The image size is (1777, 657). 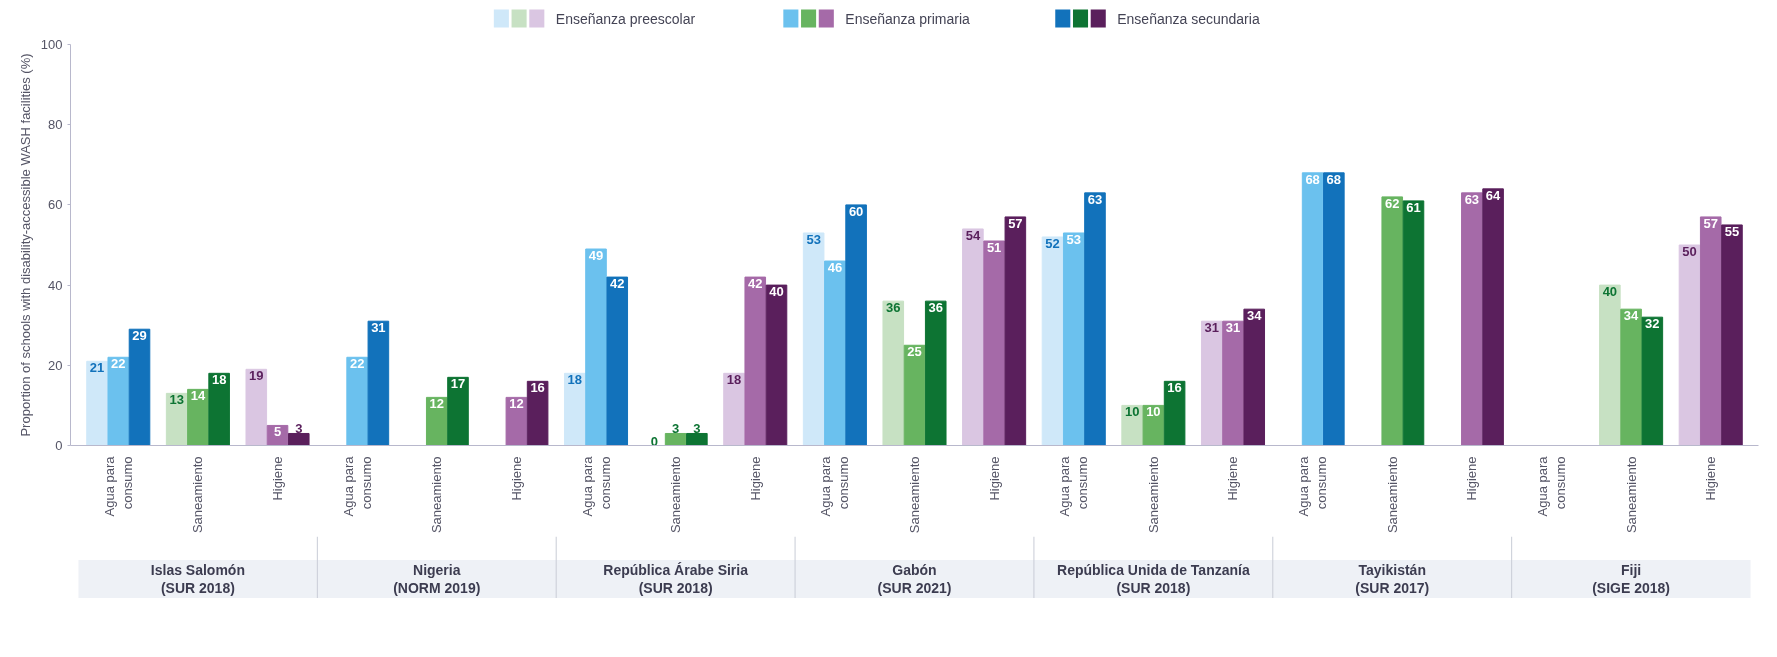 What do you see at coordinates (1188, 18) in the screenshot?
I see `legend-label: Enseñanza secundaria` at bounding box center [1188, 18].